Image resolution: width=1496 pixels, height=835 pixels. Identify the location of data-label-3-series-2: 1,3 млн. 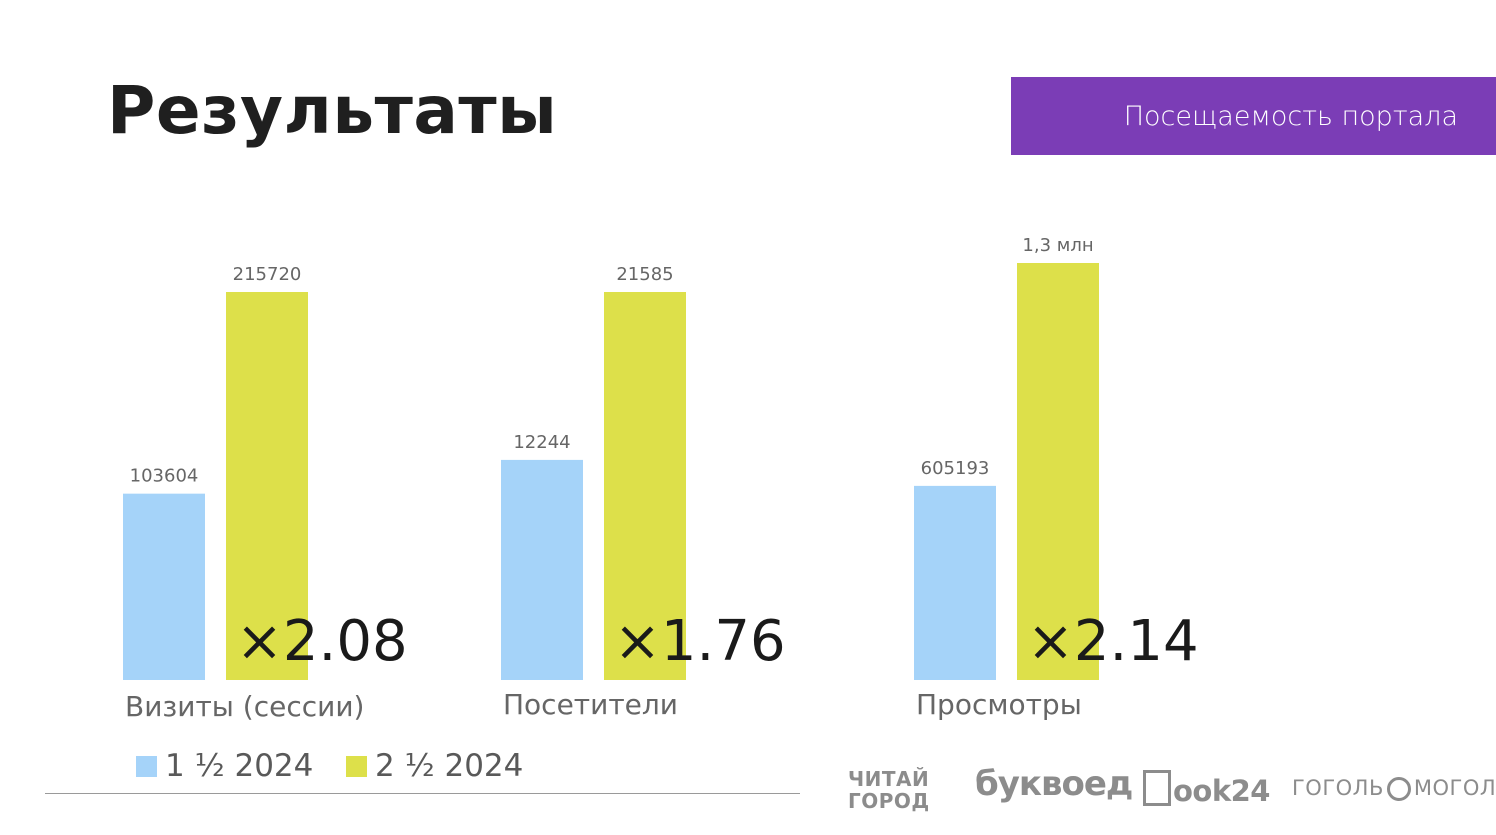
(1057, 245).